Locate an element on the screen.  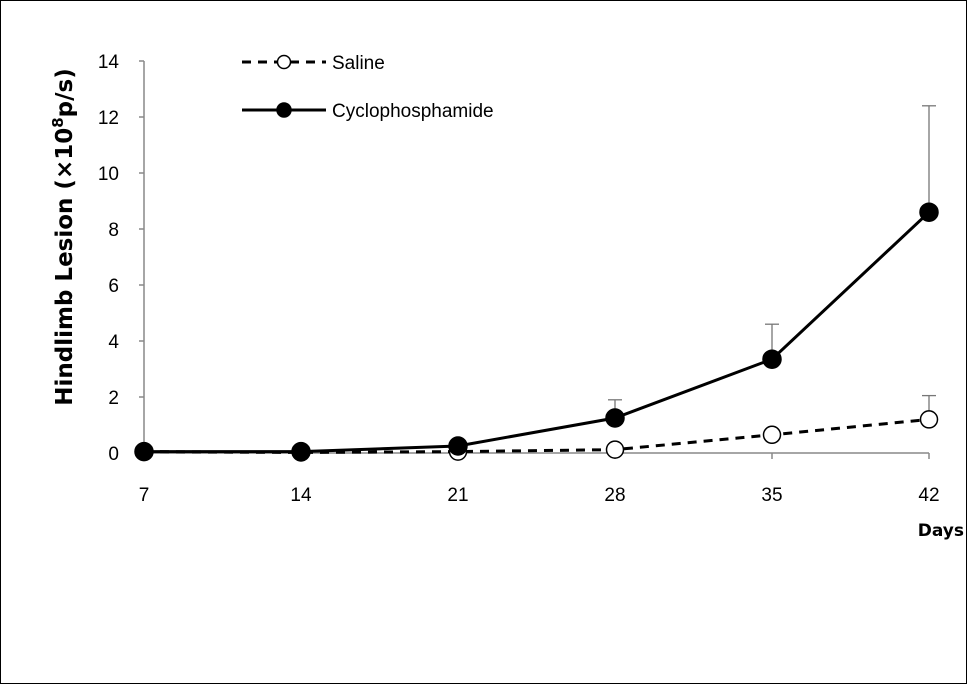
legend-cyclophosphamide-label: Cyclophosphamide is located at coordinates (413, 111).